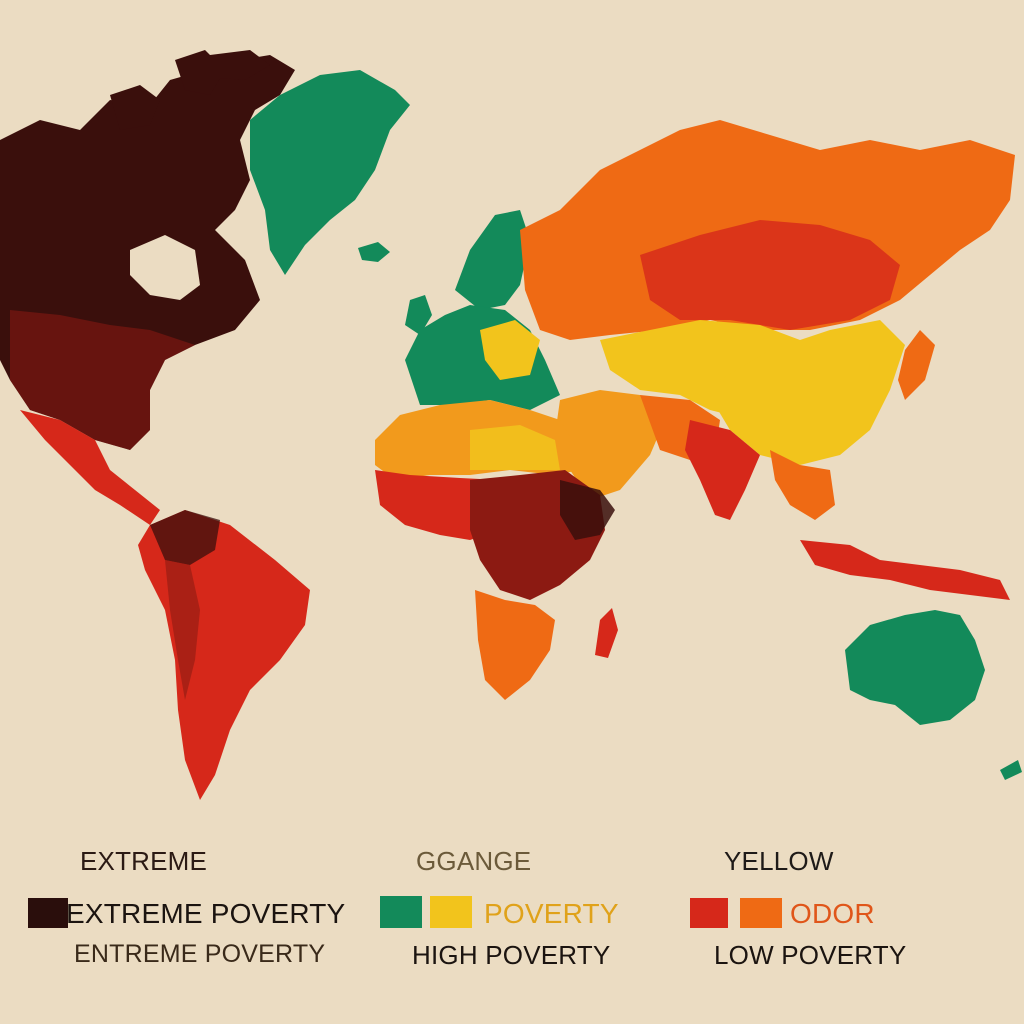 This screenshot has width=1024, height=1024. I want to click on region-madagascar, so click(606, 633).